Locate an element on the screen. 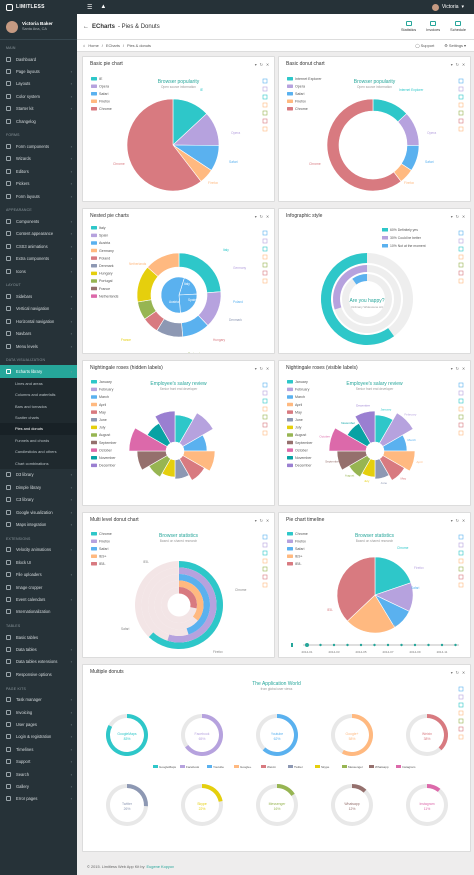  sidebar-item-image-cropper: Image cropper is located at coordinates (38, 587).